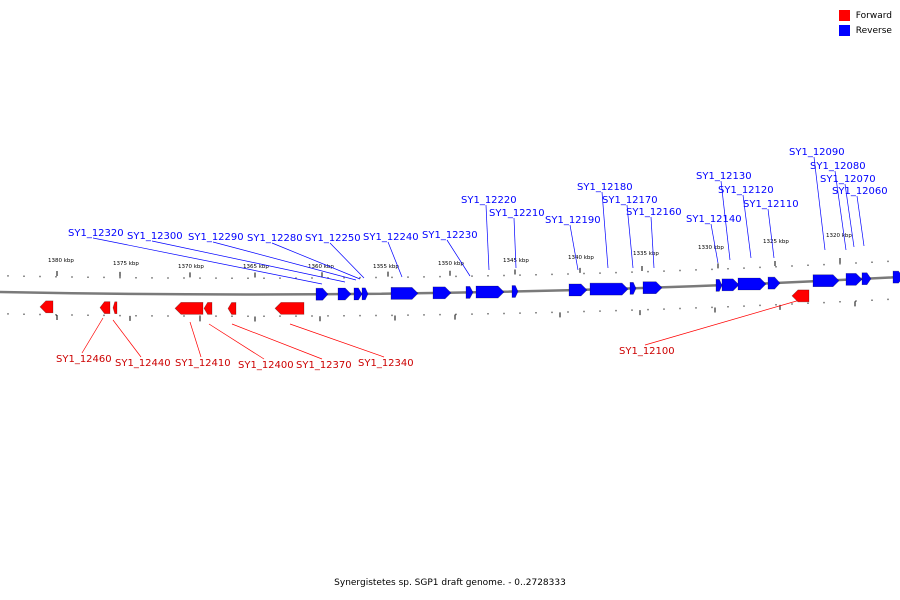 The height and width of the screenshot is (600, 900). Describe the element at coordinates (489, 200) in the screenshot. I see `reverse-gene-label: SY1_12220` at that location.